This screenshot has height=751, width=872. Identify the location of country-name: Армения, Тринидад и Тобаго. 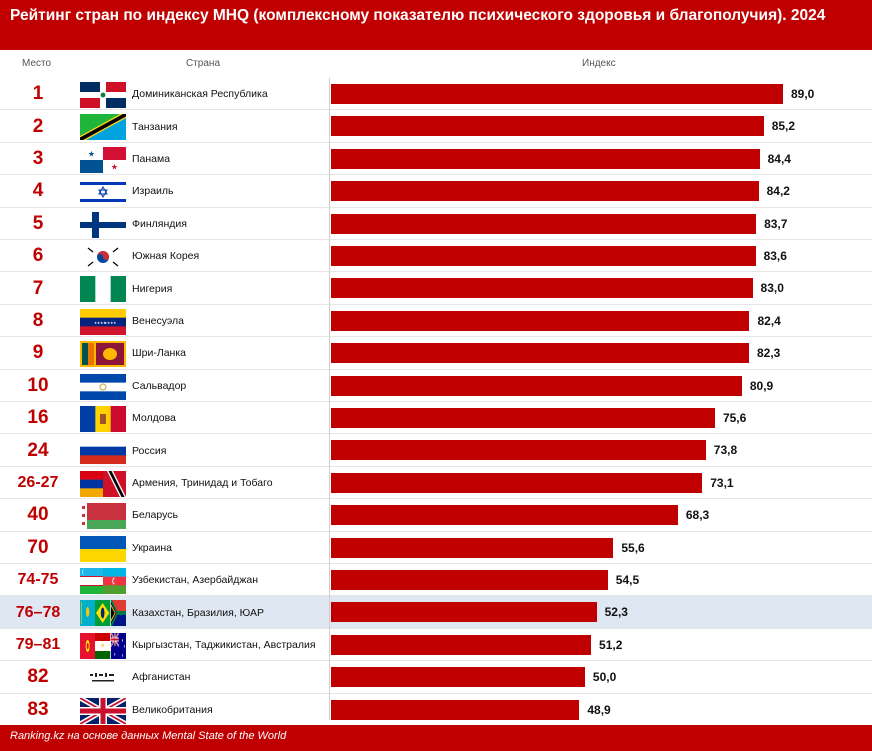
(202, 482).